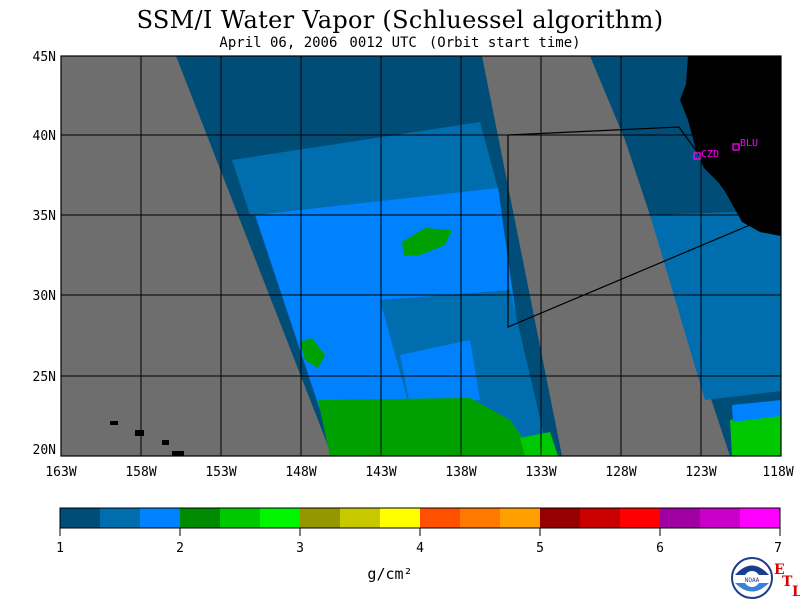 Image resolution: width=800 pixels, height=600 pixels. I want to click on etl-letter-e: E, so click(779, 570).